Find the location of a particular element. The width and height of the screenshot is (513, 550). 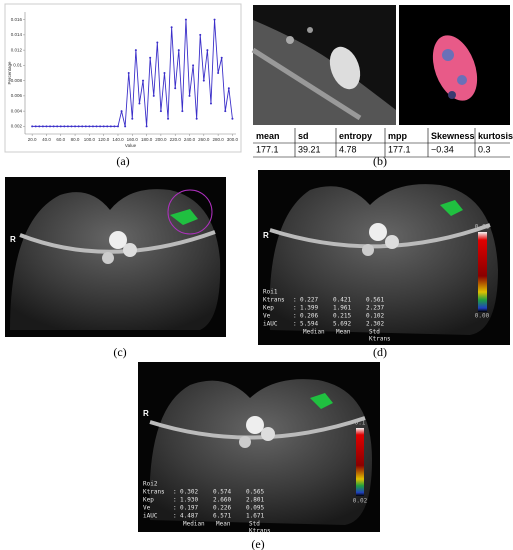

y-tick-label: 0.012 is located at coordinates (17, 49).